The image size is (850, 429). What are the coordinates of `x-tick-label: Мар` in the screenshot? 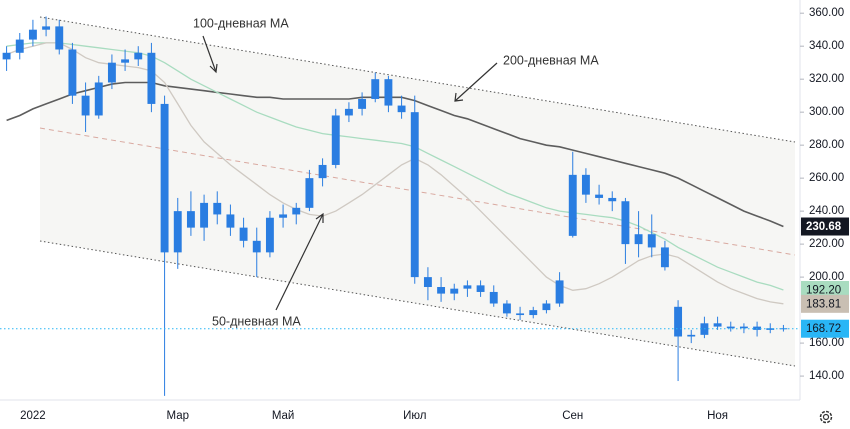 It's located at (177, 416).